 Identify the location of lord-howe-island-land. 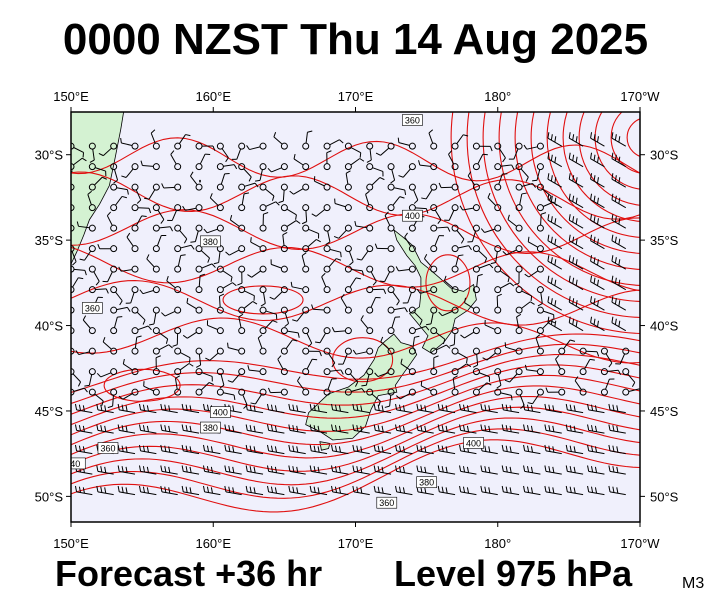
(200, 181).